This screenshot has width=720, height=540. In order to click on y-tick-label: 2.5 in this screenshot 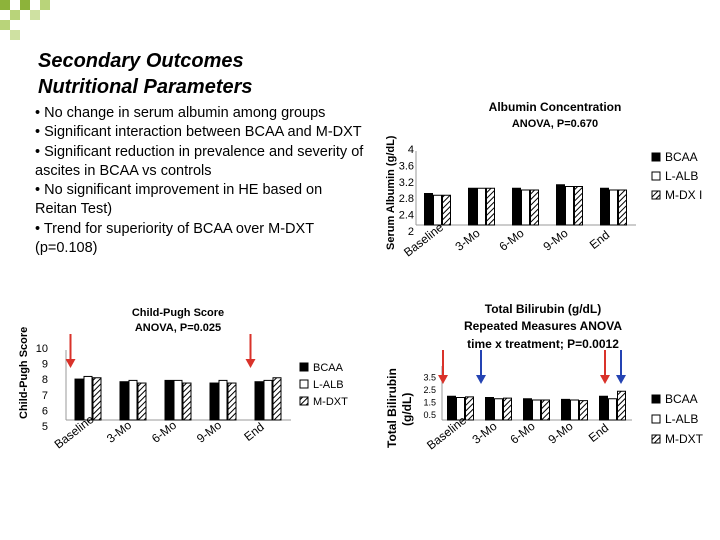, I will do `click(429, 390)`.